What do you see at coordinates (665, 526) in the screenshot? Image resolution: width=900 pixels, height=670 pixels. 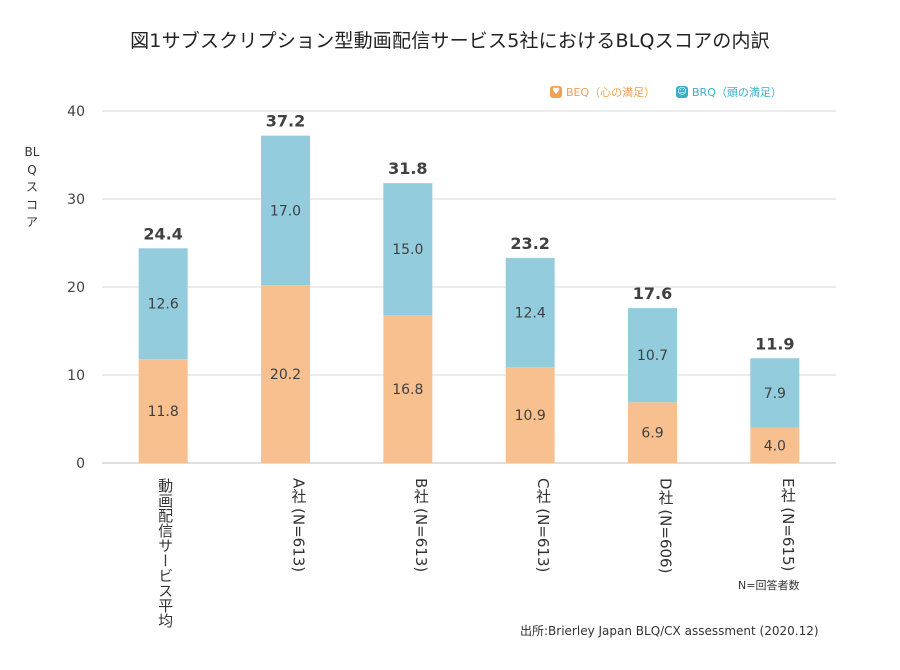 I see `x-tick-label: D社 (N=606)` at bounding box center [665, 526].